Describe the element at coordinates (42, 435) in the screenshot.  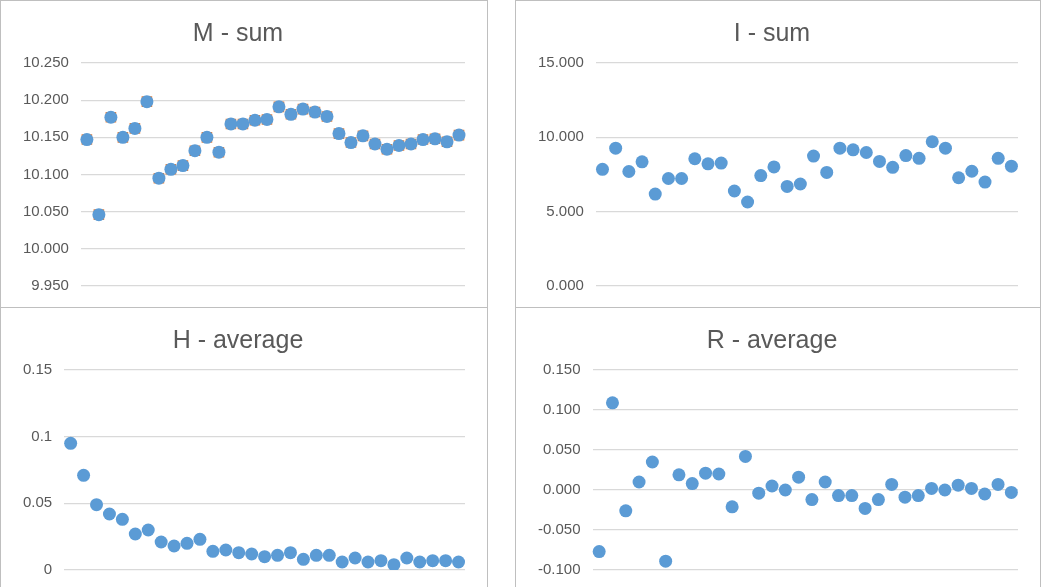
I see `y-tick-label: 0.1` at that location.